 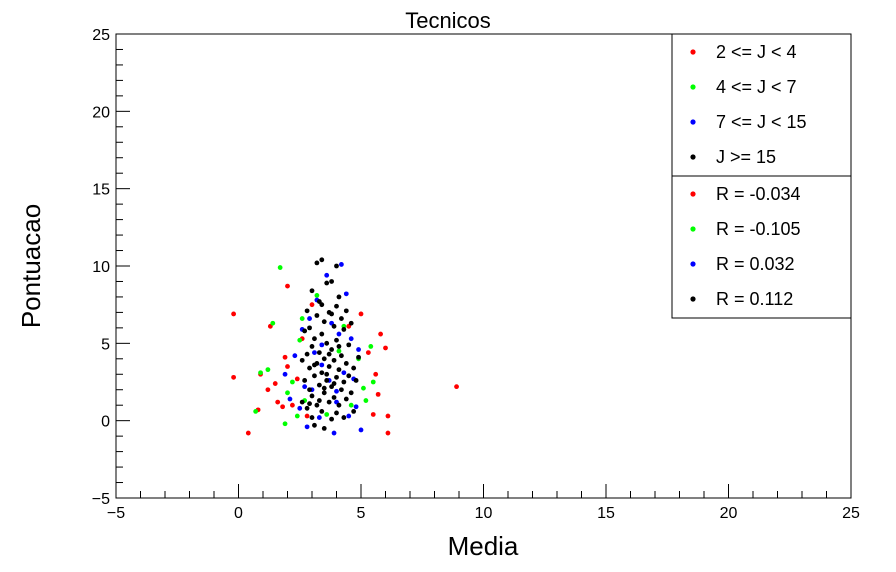 What do you see at coordinates (761, 122) in the screenshot?
I see `legend-label: 7 <= J < 15` at bounding box center [761, 122].